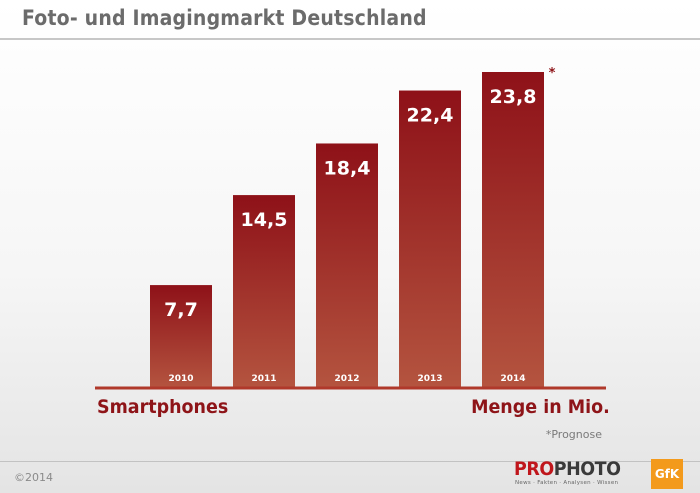 The width and height of the screenshot is (700, 493). What do you see at coordinates (181, 336) in the screenshot?
I see `bar-2010` at bounding box center [181, 336].